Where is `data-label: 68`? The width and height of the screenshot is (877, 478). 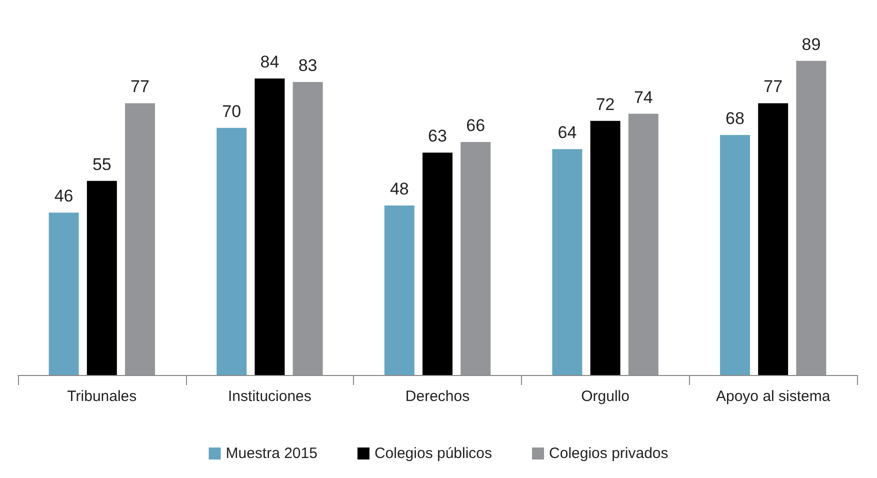
data-label: 68 is located at coordinates (735, 118).